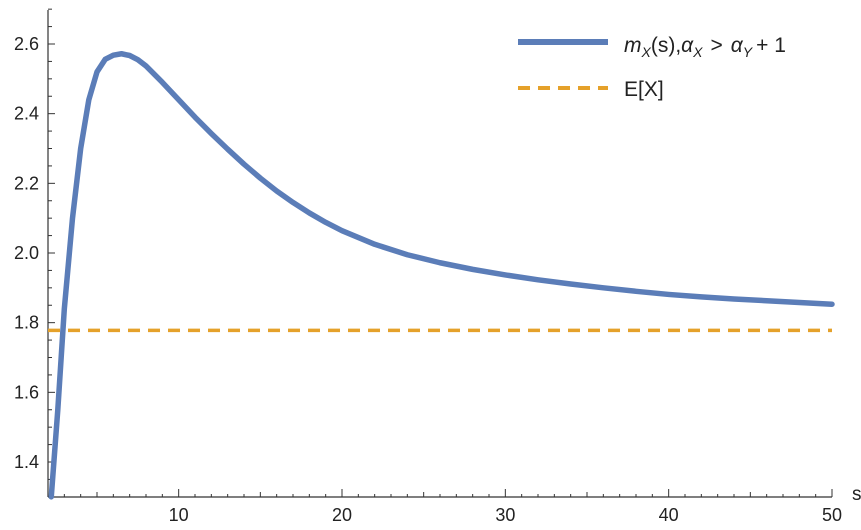  I want to click on legend-alpha-x: α, so click(687, 45).